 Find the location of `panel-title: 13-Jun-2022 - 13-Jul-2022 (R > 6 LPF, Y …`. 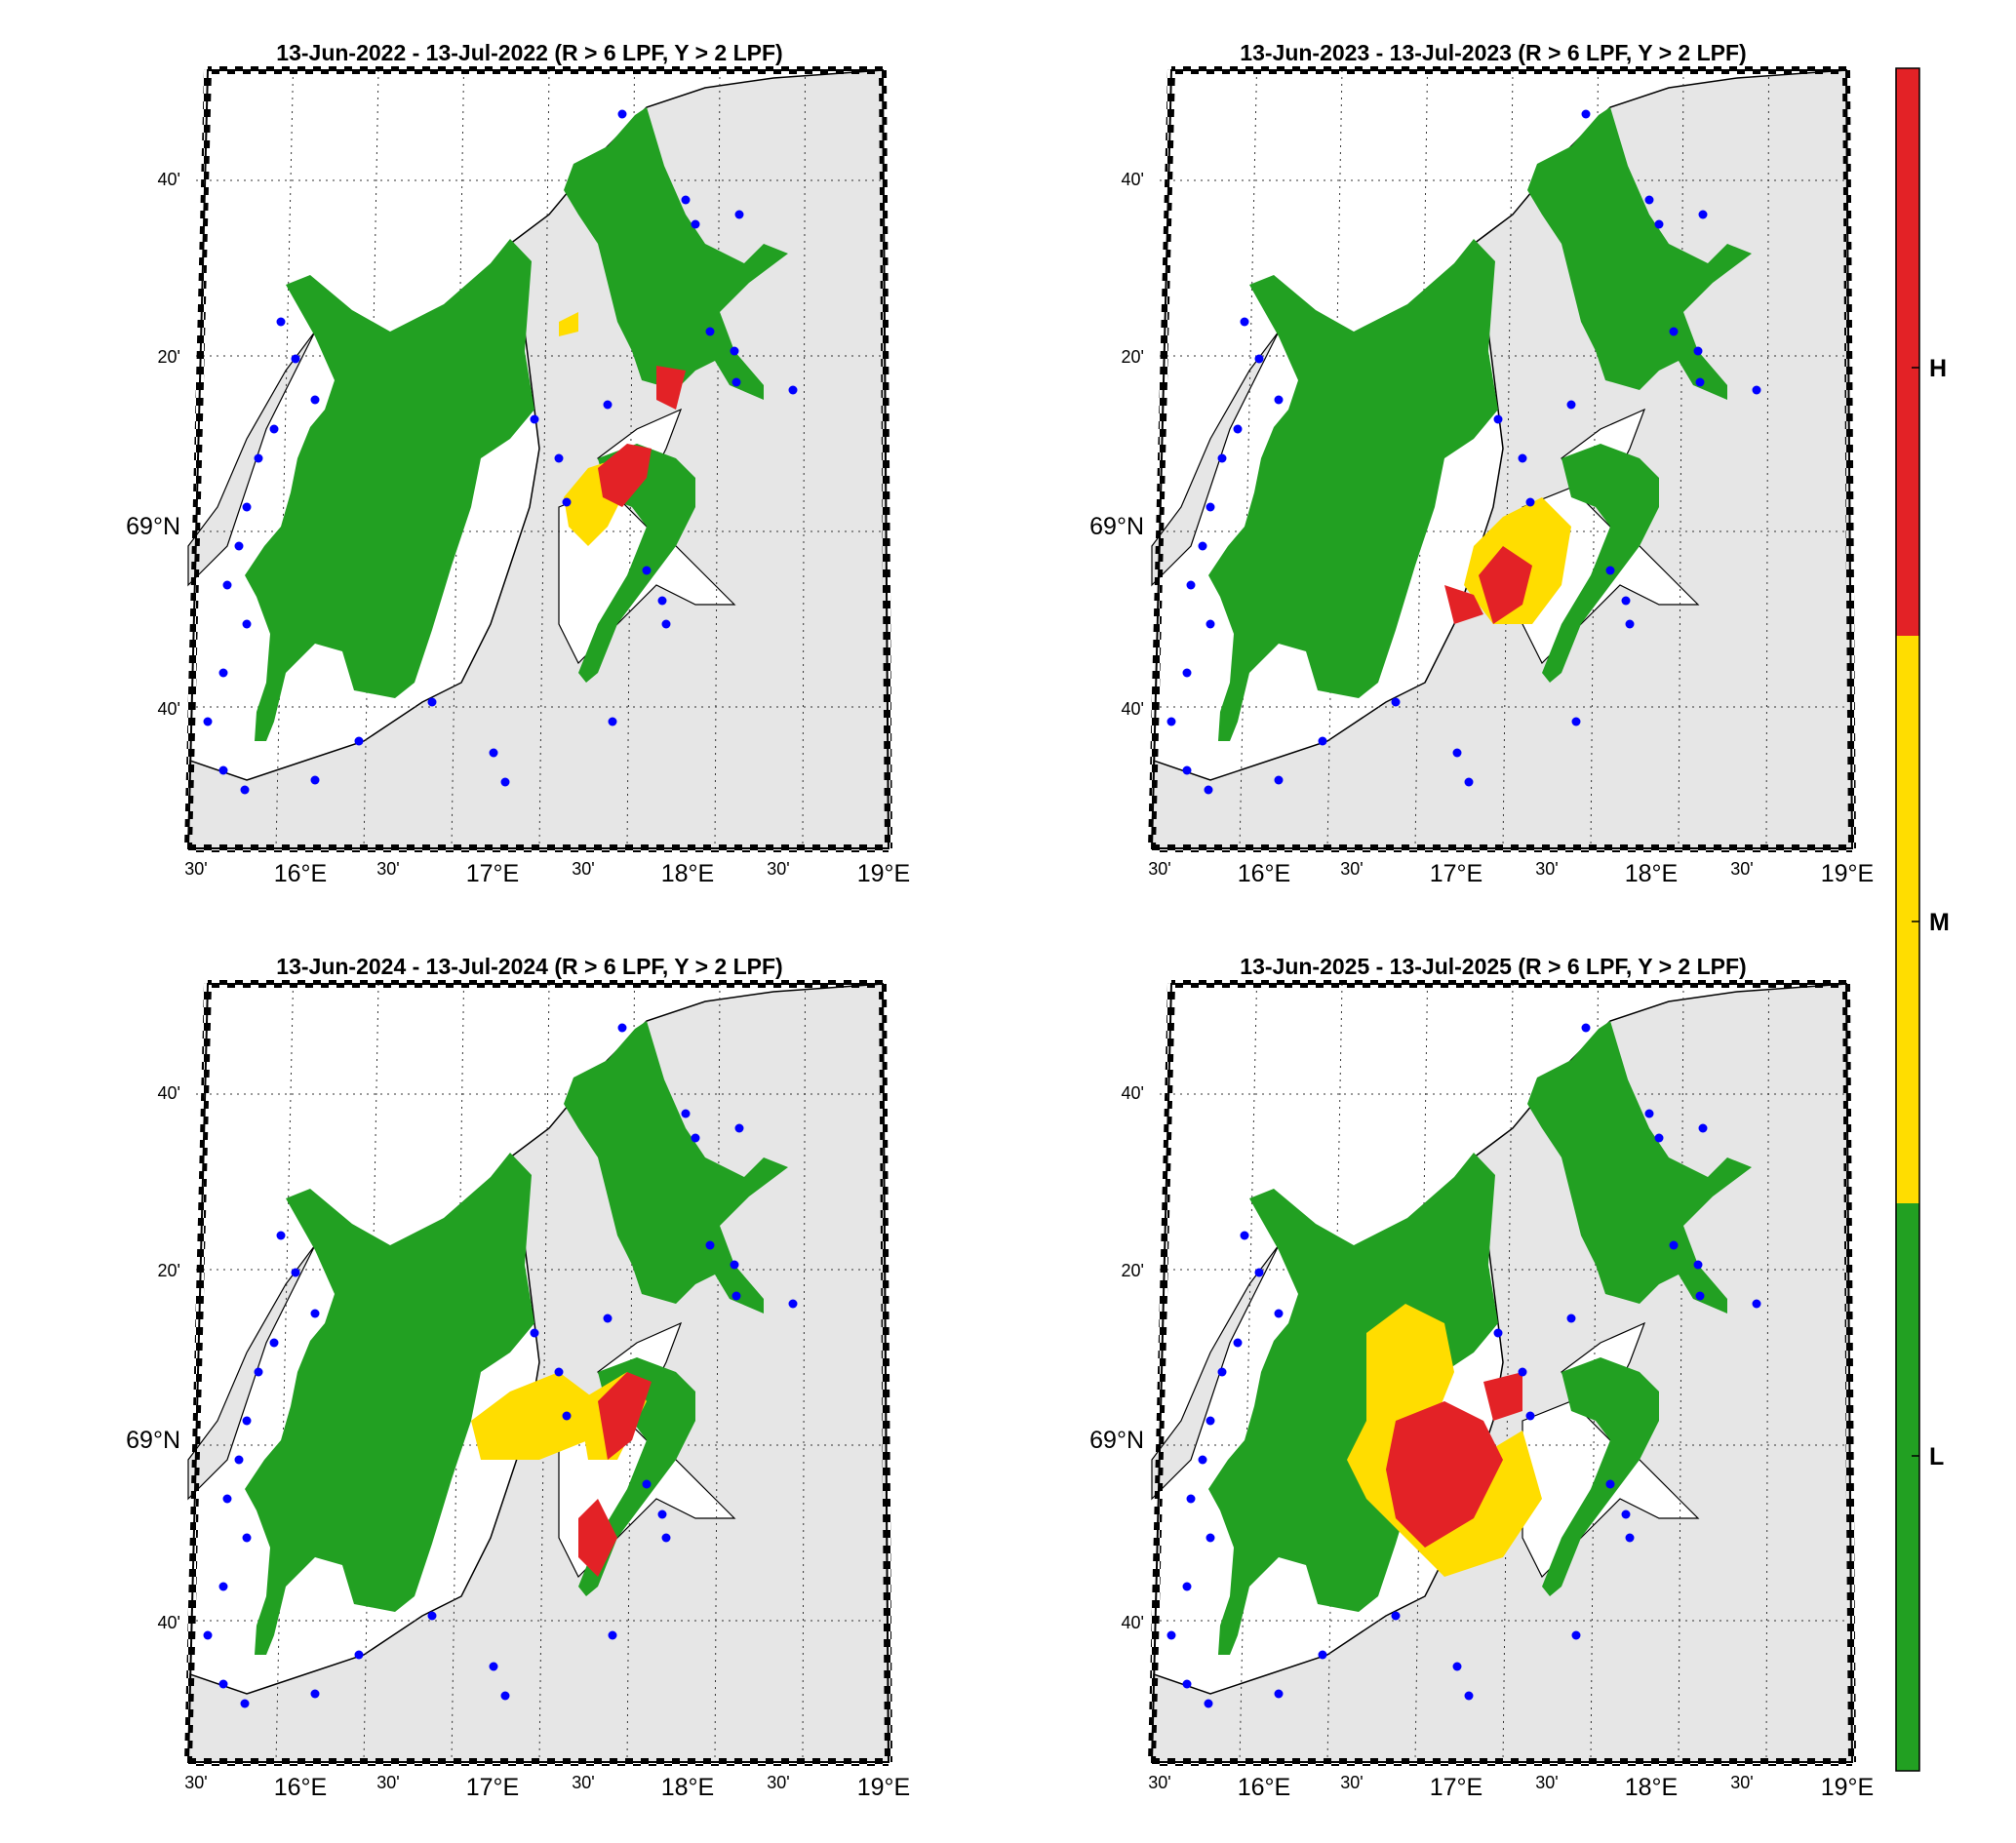

panel-title: 13-Jun-2022 - 13-Jul-2022 (R > 6 LPF, Y … is located at coordinates (529, 52).